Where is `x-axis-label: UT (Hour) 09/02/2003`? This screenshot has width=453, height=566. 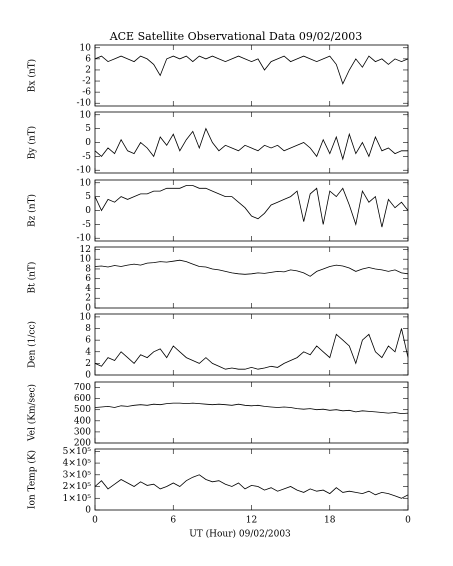 x-axis-label: UT (Hour) 09/02/2003 is located at coordinates (240, 534).